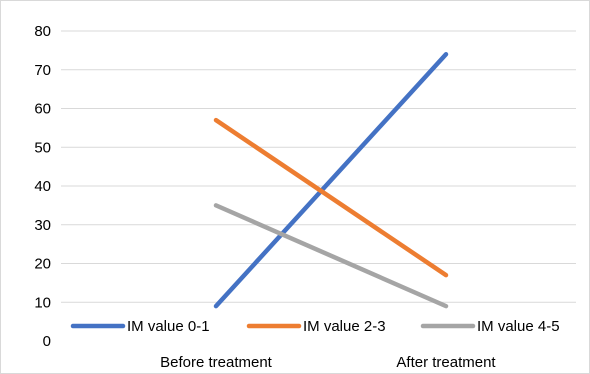  Describe the element at coordinates (42, 302) in the screenshot. I see `y-tick-label: 10` at that location.